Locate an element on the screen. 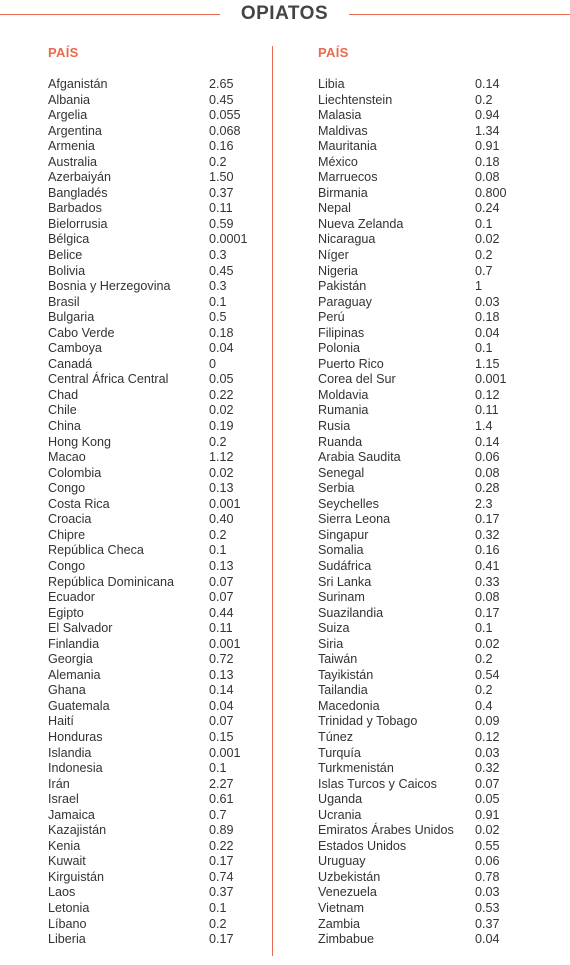 The height and width of the screenshot is (965, 570). country-value: 1.34 is located at coordinates (487, 132).